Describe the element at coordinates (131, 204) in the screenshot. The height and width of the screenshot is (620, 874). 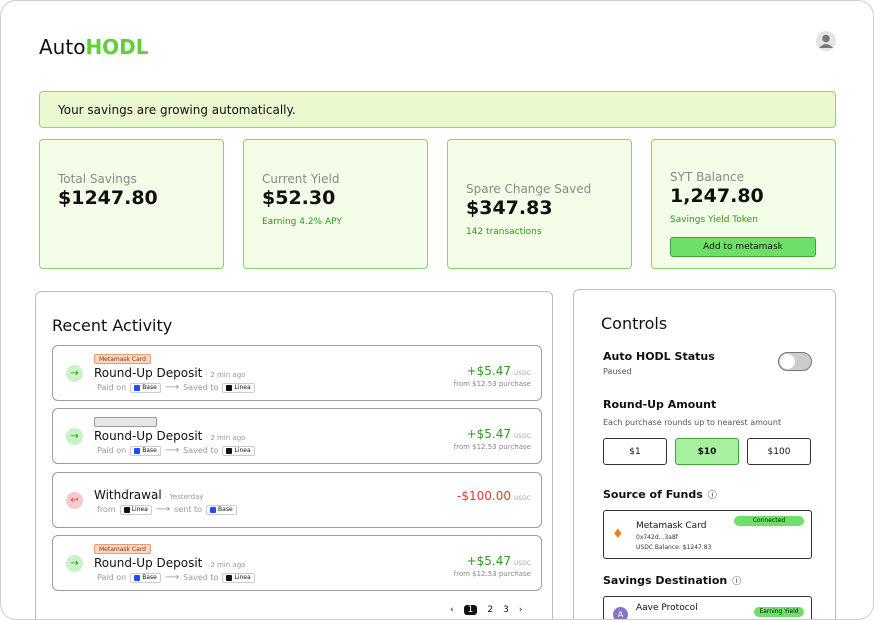
I see `stat-card: Total Savings $1247.80` at that location.